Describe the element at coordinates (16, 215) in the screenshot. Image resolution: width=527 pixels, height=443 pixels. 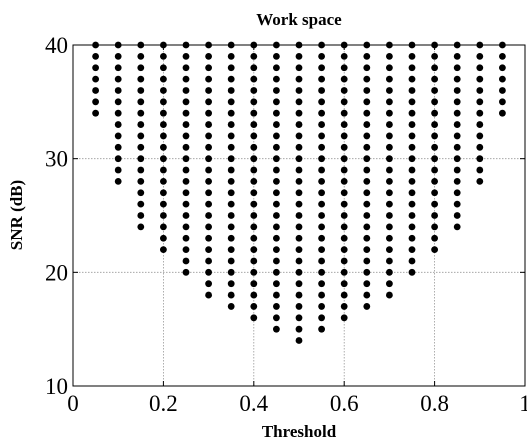
I see `y-axis-label: SNR (dB)` at that location.